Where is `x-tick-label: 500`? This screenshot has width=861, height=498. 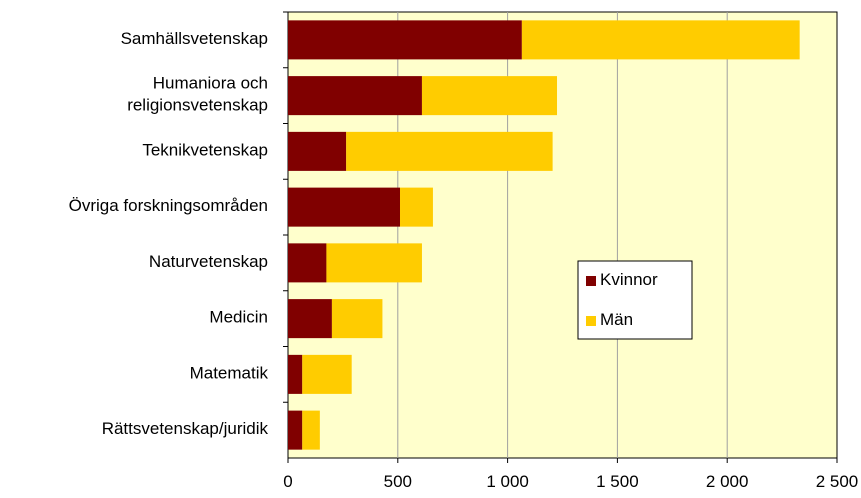 x-tick-label: 500 is located at coordinates (398, 481).